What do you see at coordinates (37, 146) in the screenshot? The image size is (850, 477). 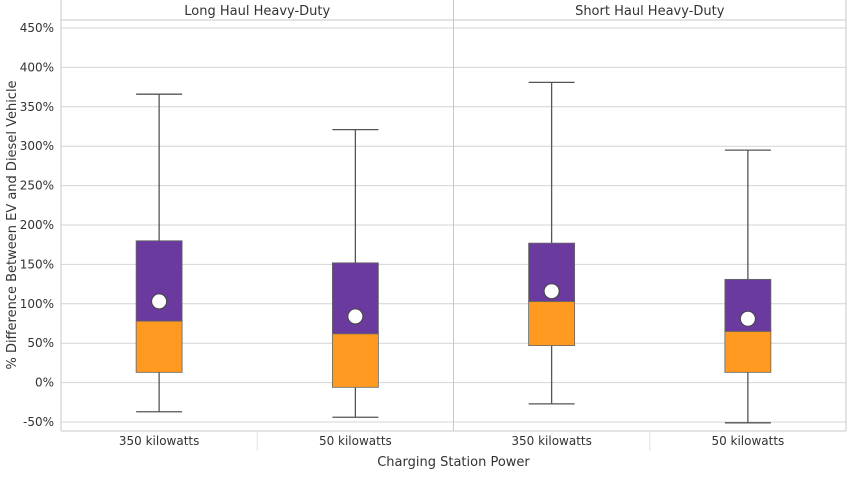 I see `y-tick-label: 300%` at bounding box center [37, 146].